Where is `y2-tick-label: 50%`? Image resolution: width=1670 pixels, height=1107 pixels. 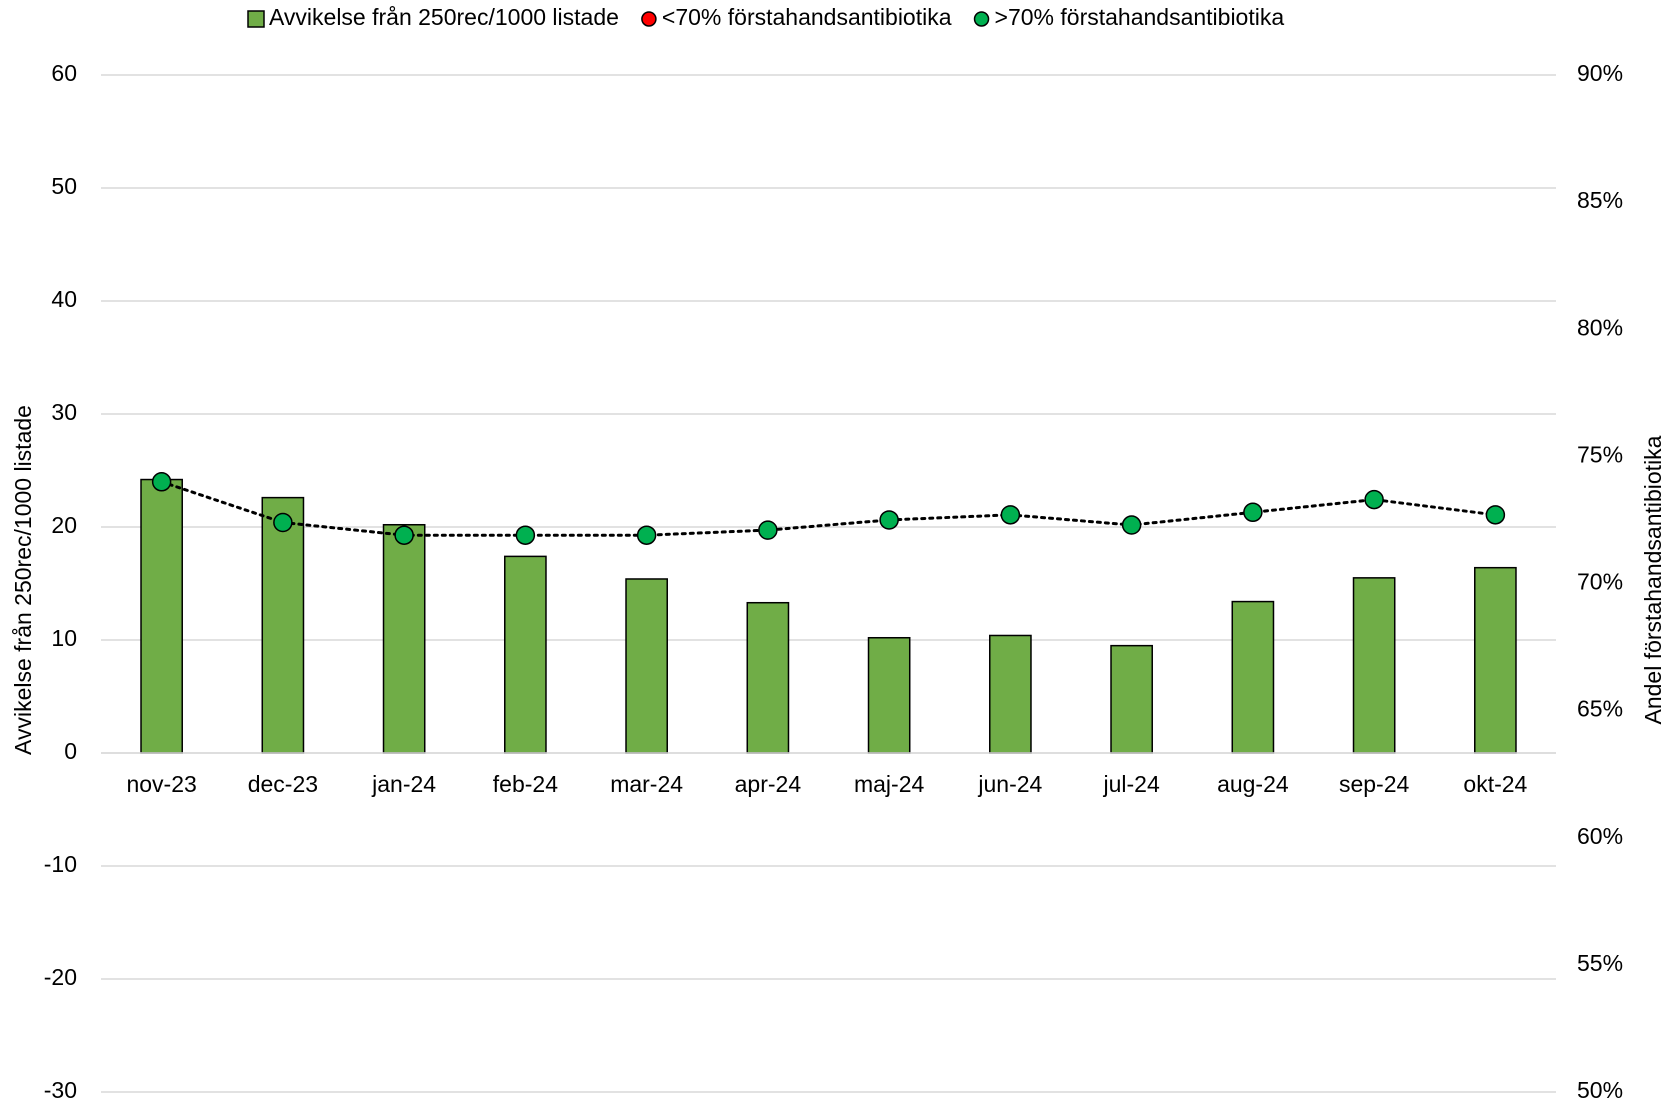
y2-tick-label: 50% is located at coordinates (1600, 1090).